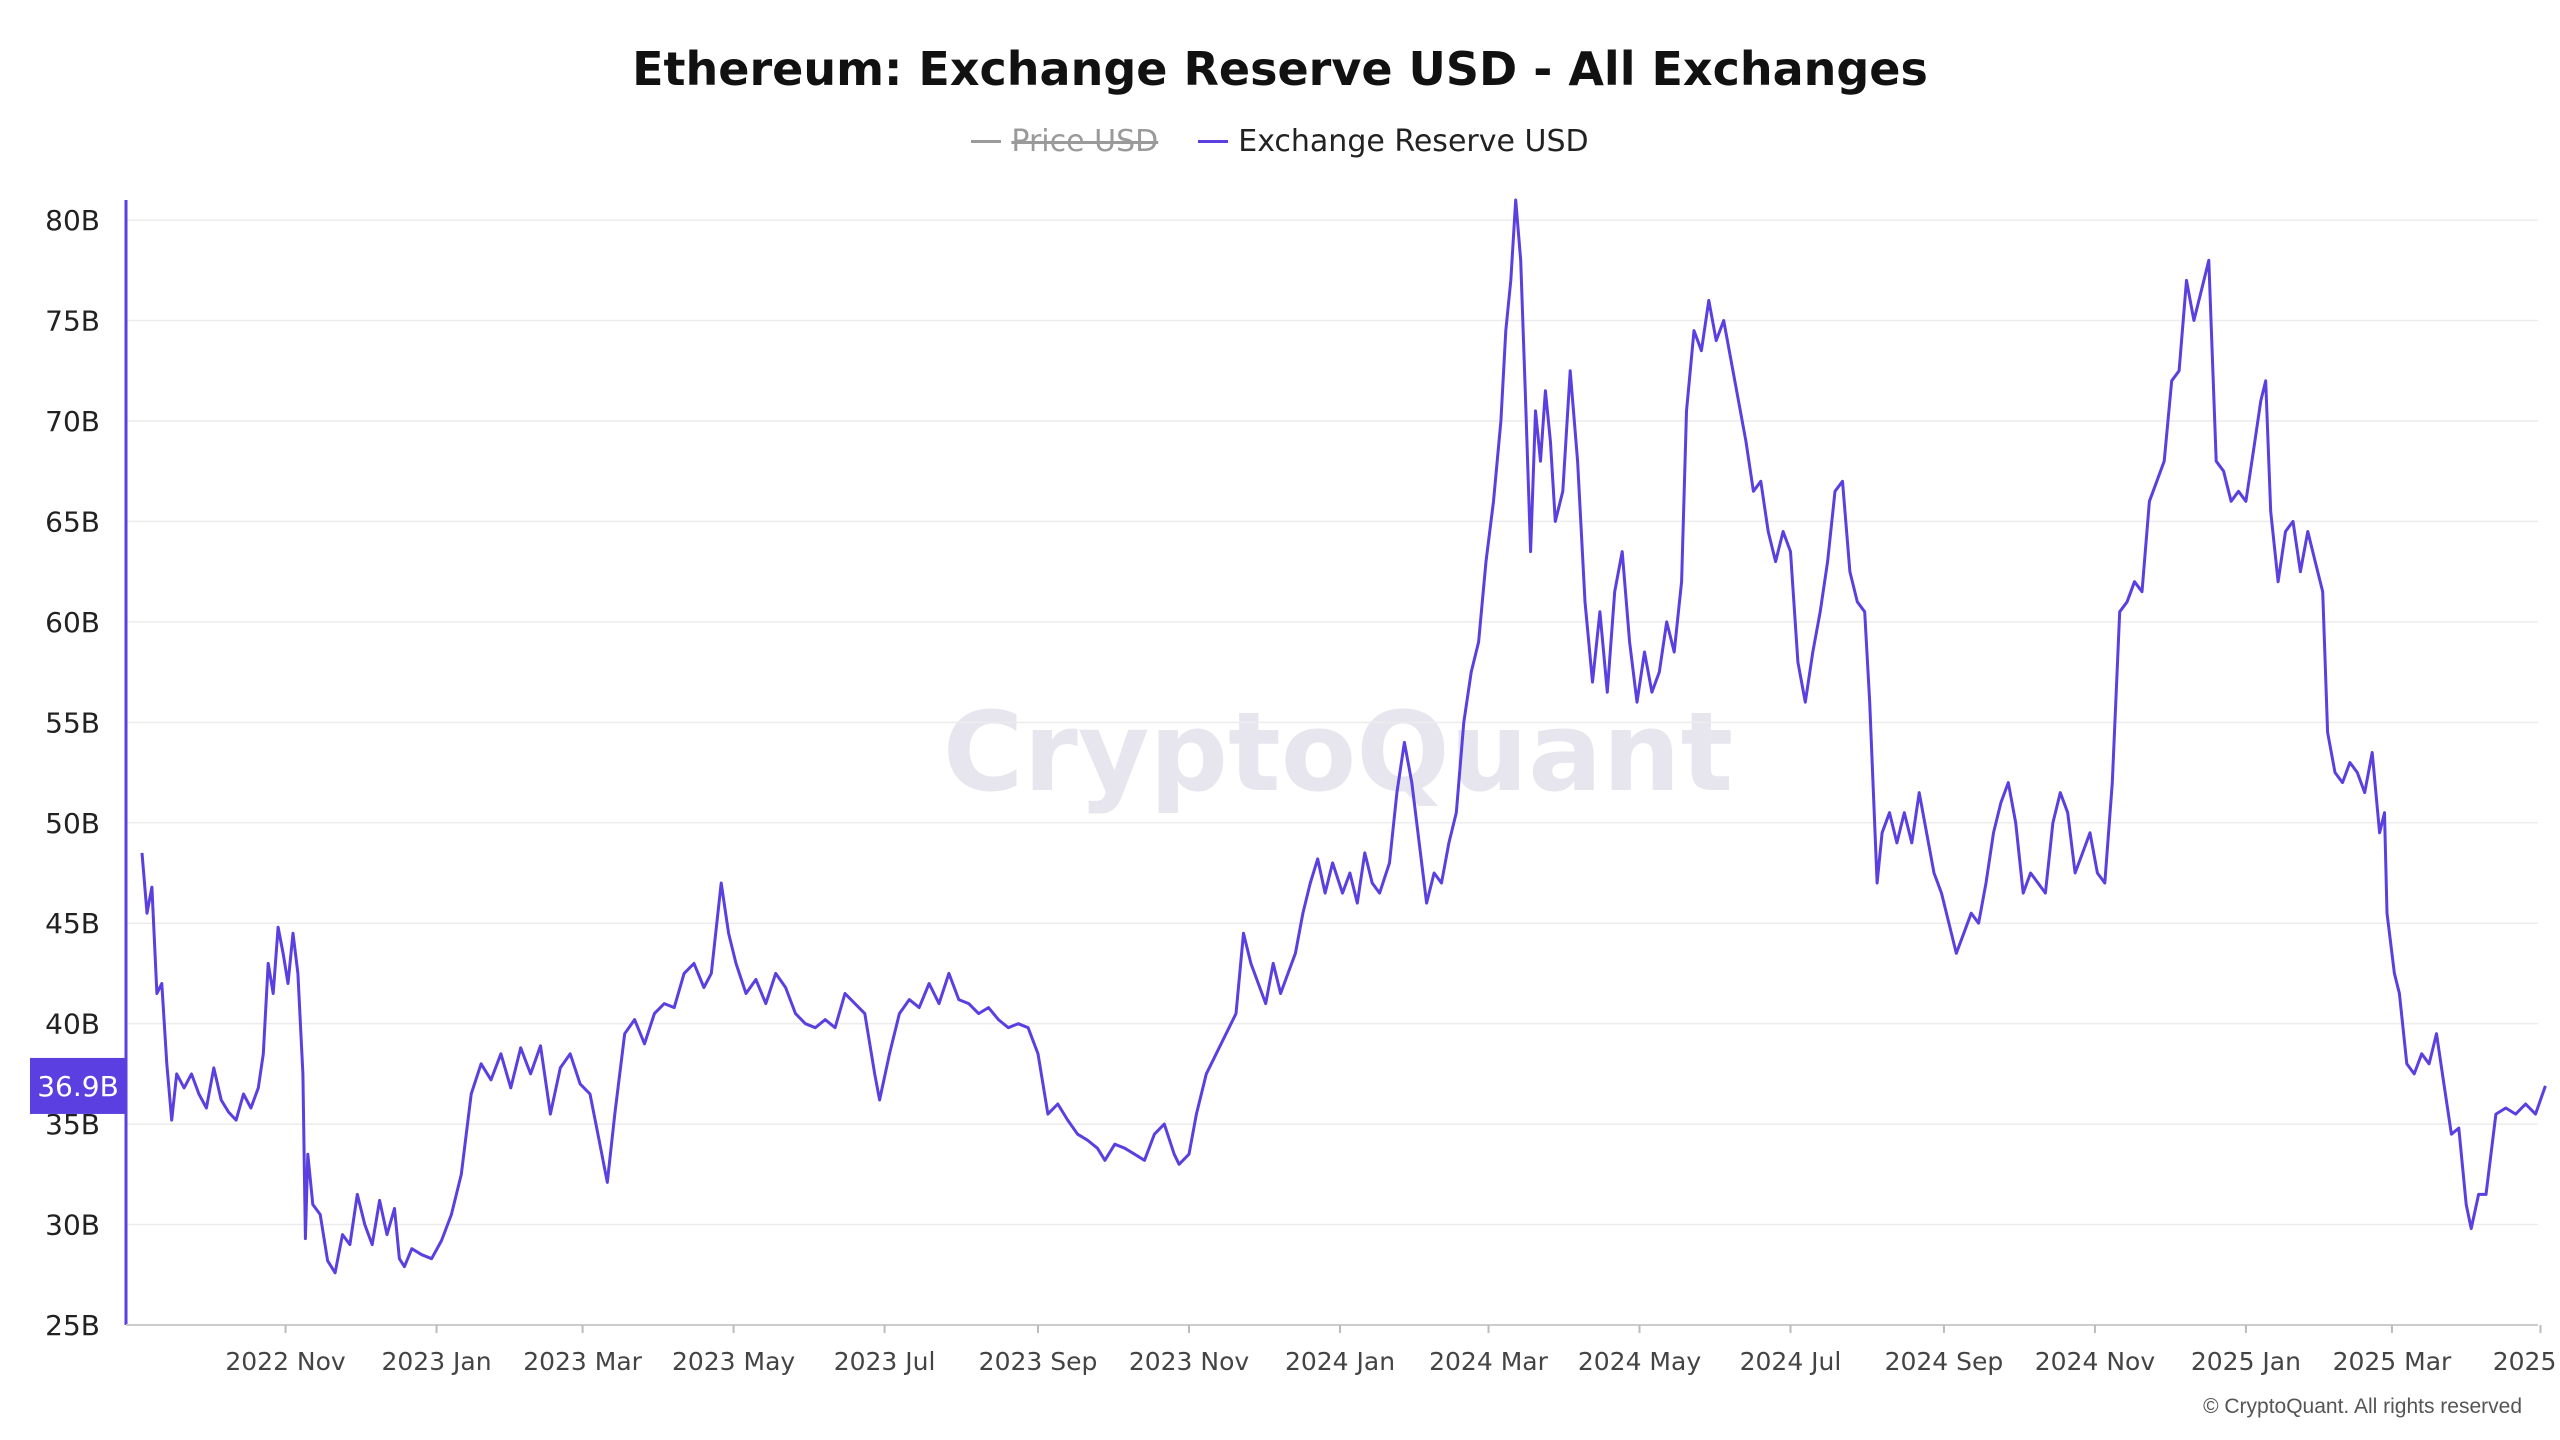 Image resolution: width=2560 pixels, height=1440 pixels. What do you see at coordinates (72, 1225) in the screenshot?
I see `y-tick-label: 30B` at bounding box center [72, 1225].